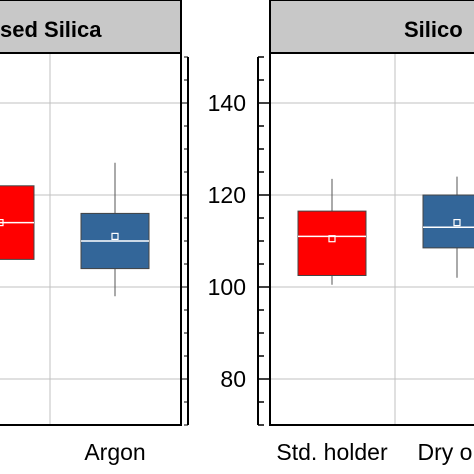 Image resolution: width=474 pixels, height=474 pixels. Describe the element at coordinates (233, 379) in the screenshot. I see `y-tick-label: 80` at that location.